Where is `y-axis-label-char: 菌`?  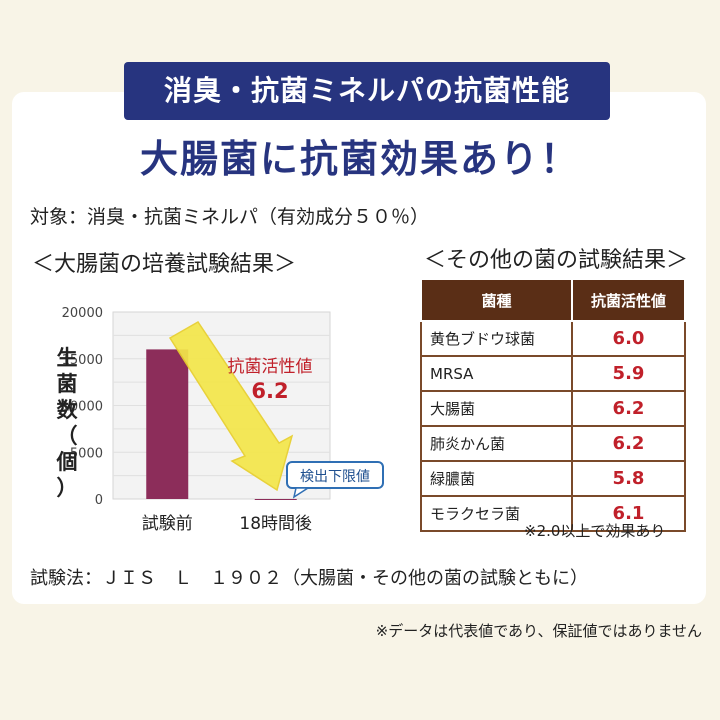 y-axis-label-char: 菌 is located at coordinates (67, 384).